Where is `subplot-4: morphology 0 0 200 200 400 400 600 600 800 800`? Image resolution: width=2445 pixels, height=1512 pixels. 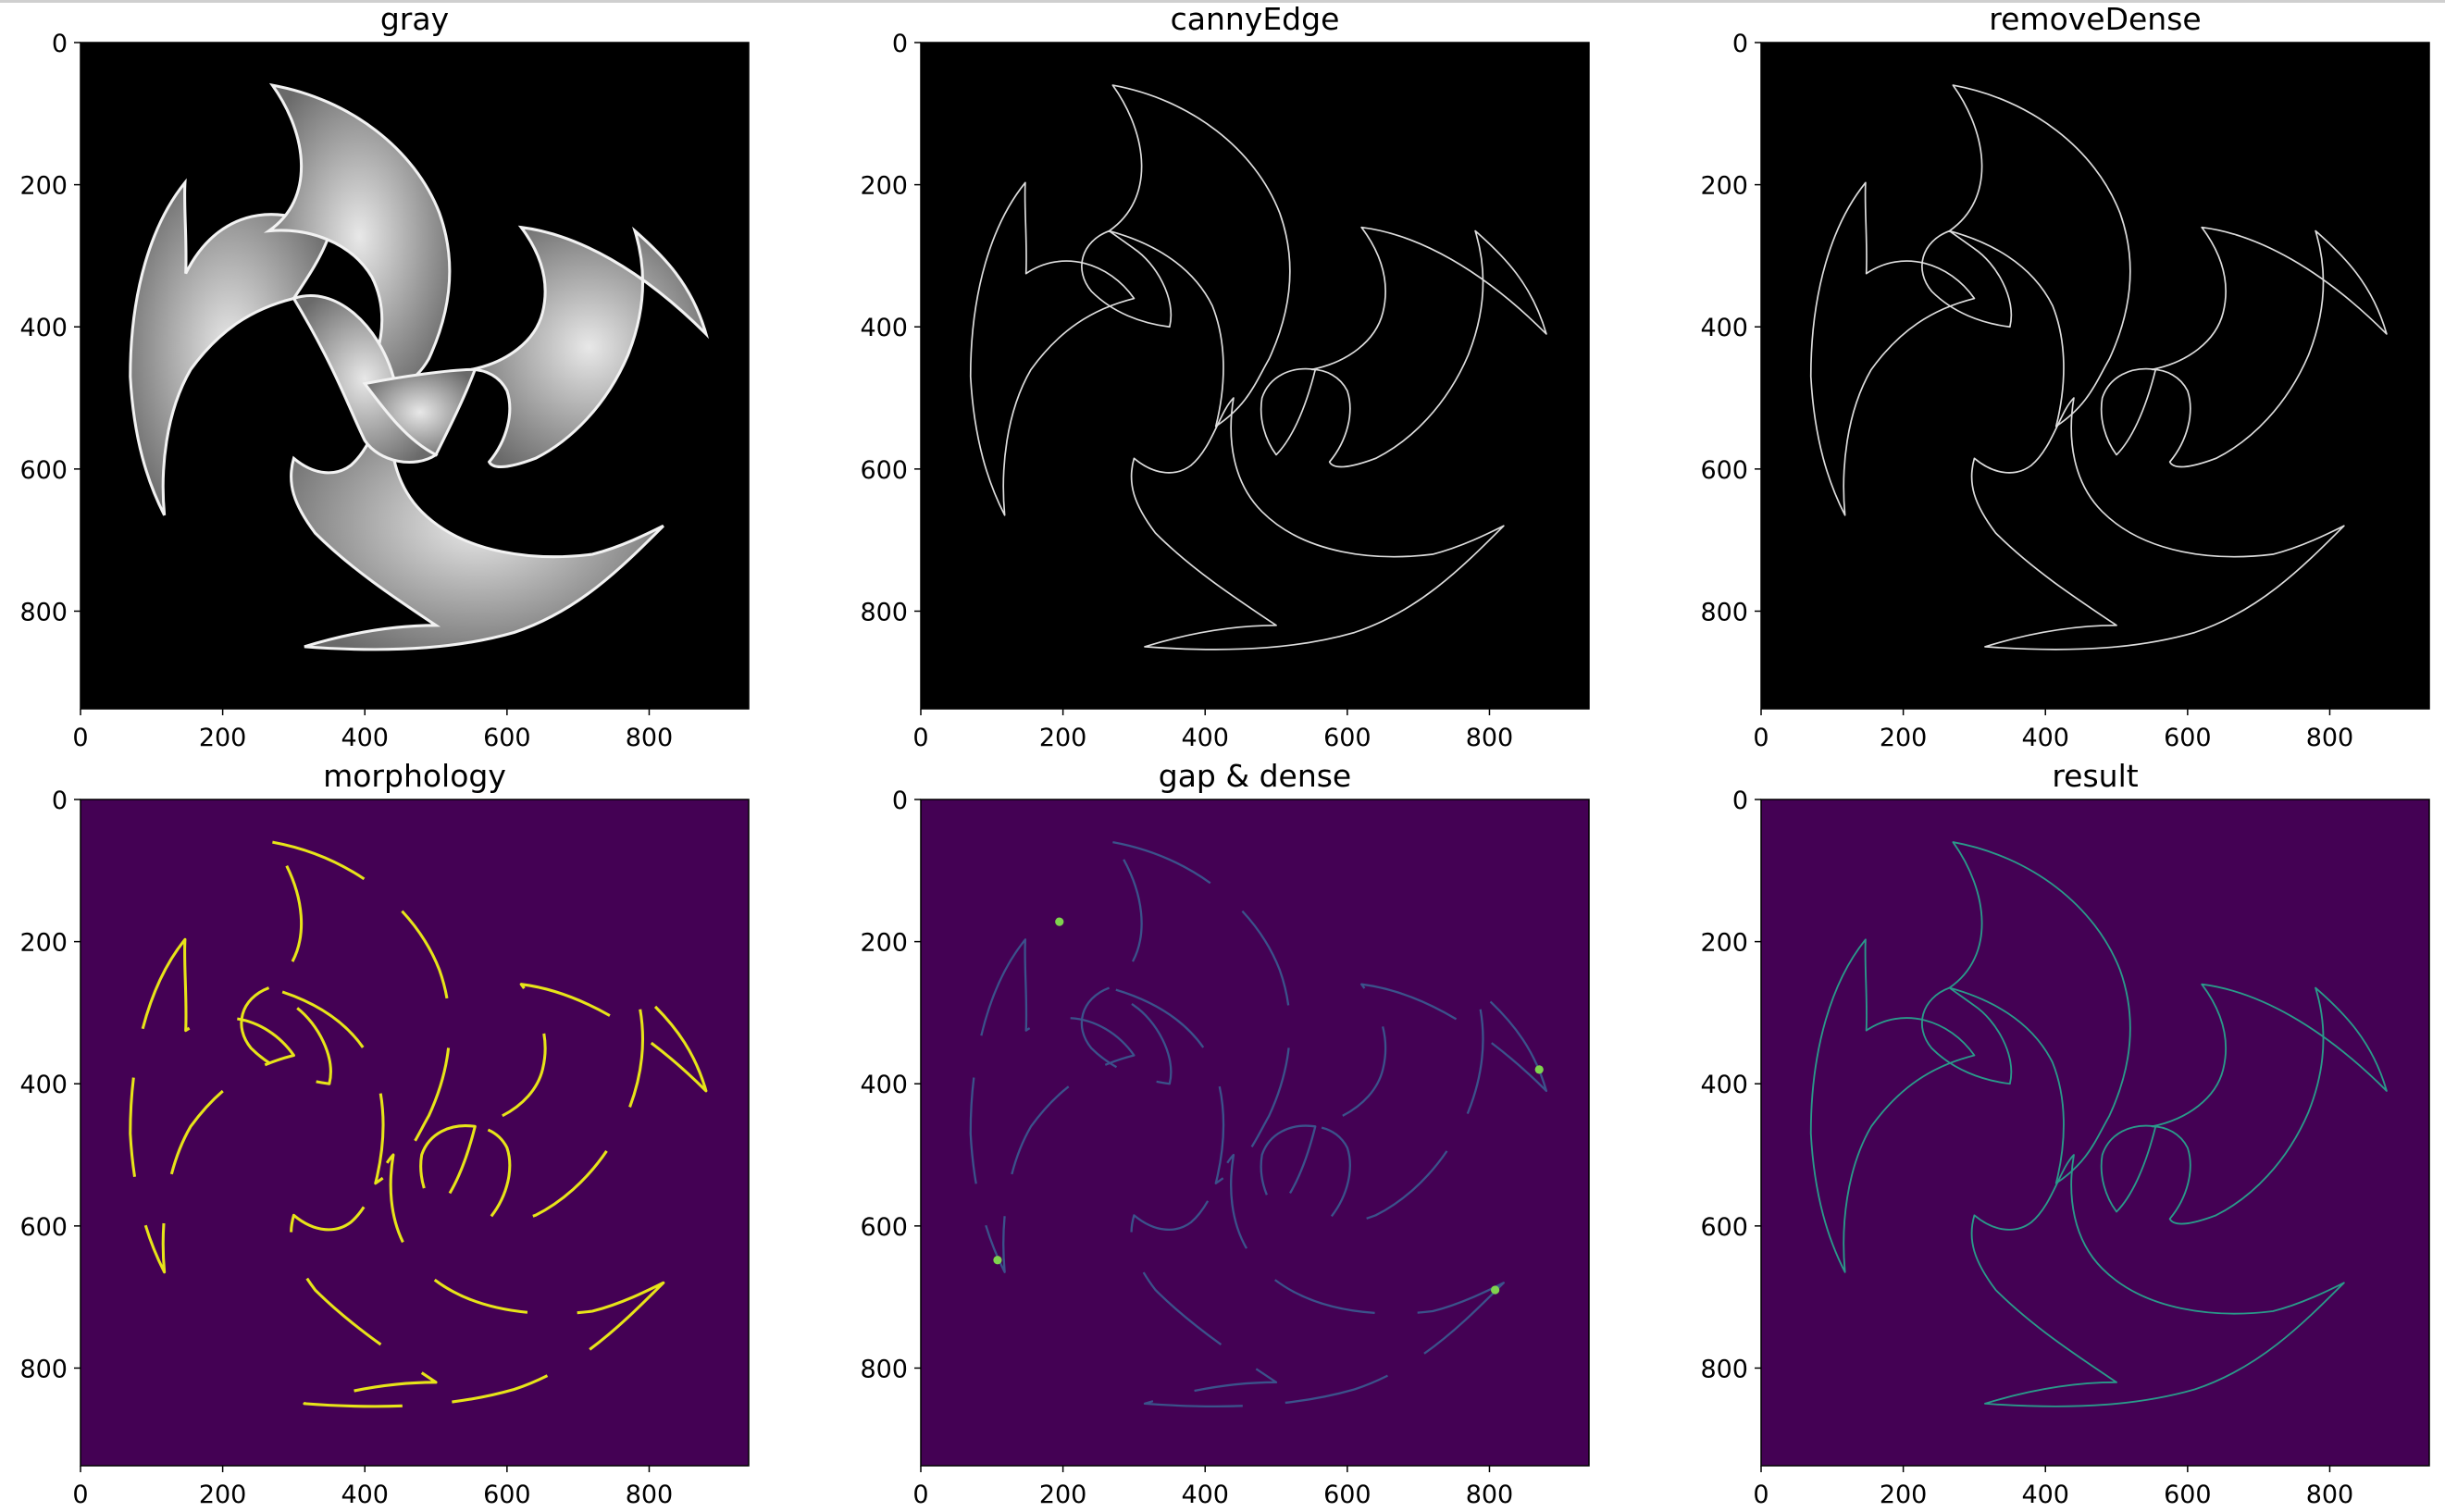 subplot-4: morphology 0 0 200 200 400 400 600 600 800 800 is located at coordinates (385, 1133).